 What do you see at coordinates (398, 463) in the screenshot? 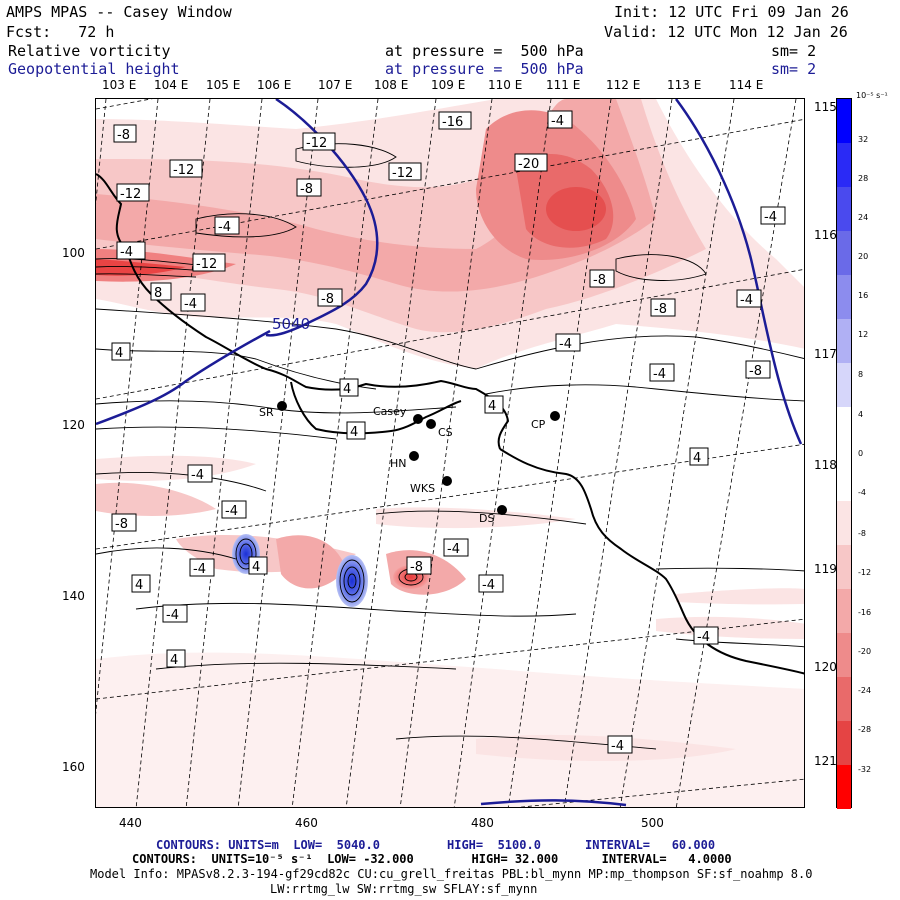
I see `station-label-hn: HN` at bounding box center [398, 463].